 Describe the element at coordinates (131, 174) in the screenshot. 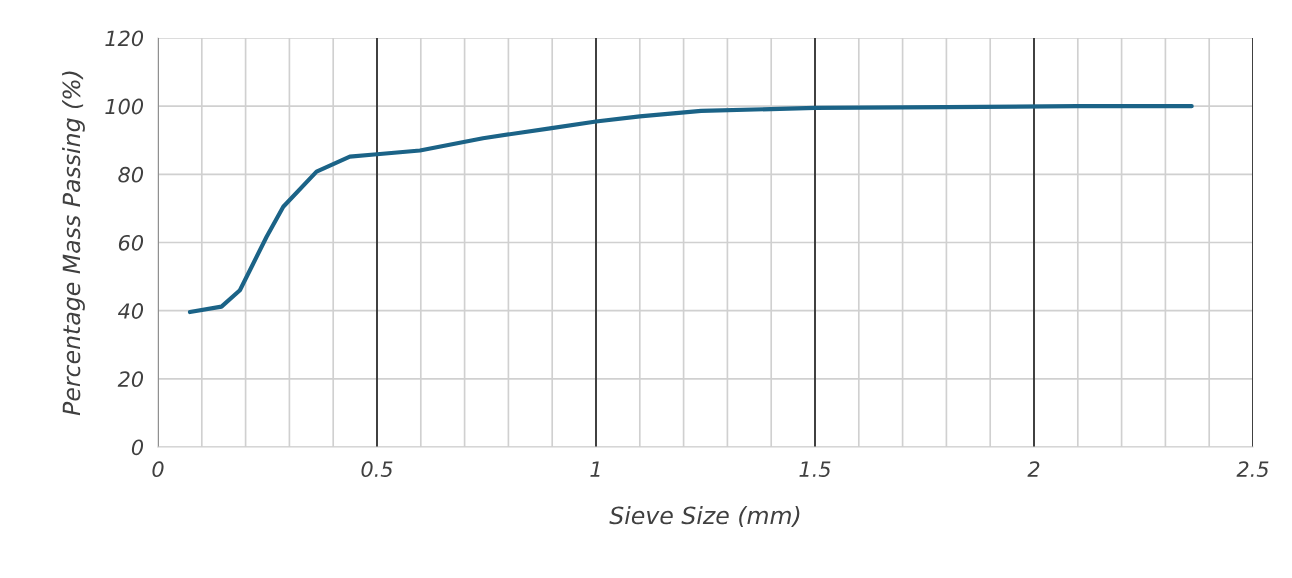

I see `y-tick-label: 80` at that location.